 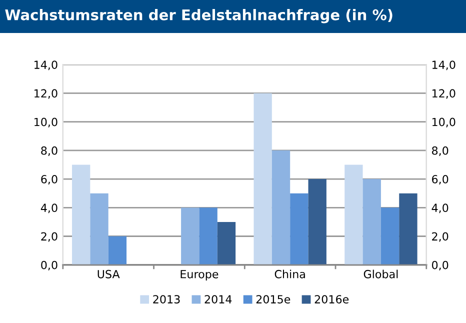 I want to click on y-tick-label: 12,0, so click(x=46, y=94).